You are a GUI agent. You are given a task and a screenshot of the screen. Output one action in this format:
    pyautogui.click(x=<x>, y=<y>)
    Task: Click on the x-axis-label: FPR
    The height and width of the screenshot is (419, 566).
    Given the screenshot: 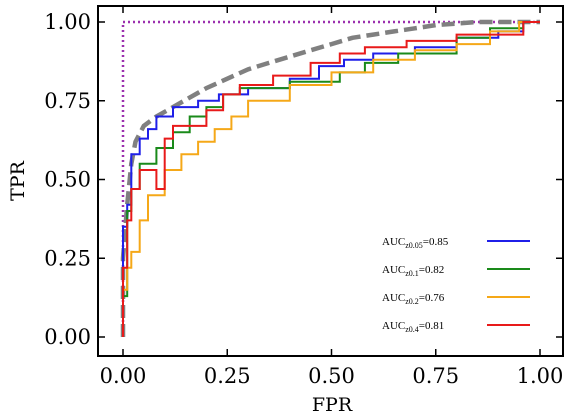 What is the action you would take?
    pyautogui.click(x=332, y=405)
    